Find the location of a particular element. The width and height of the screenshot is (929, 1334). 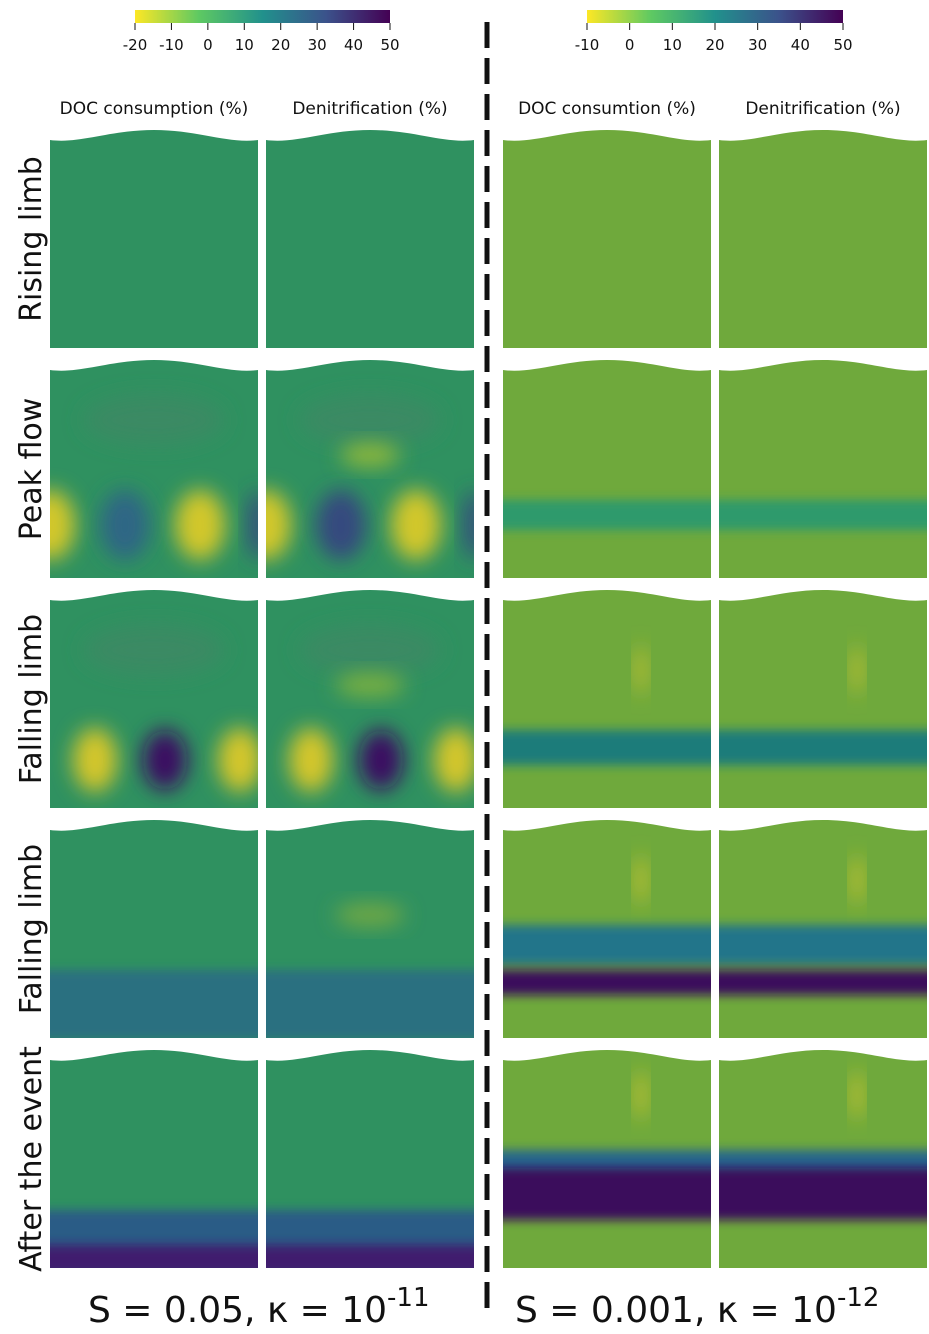

colorbar-tick-label: -20 is located at coordinates (135, 45).